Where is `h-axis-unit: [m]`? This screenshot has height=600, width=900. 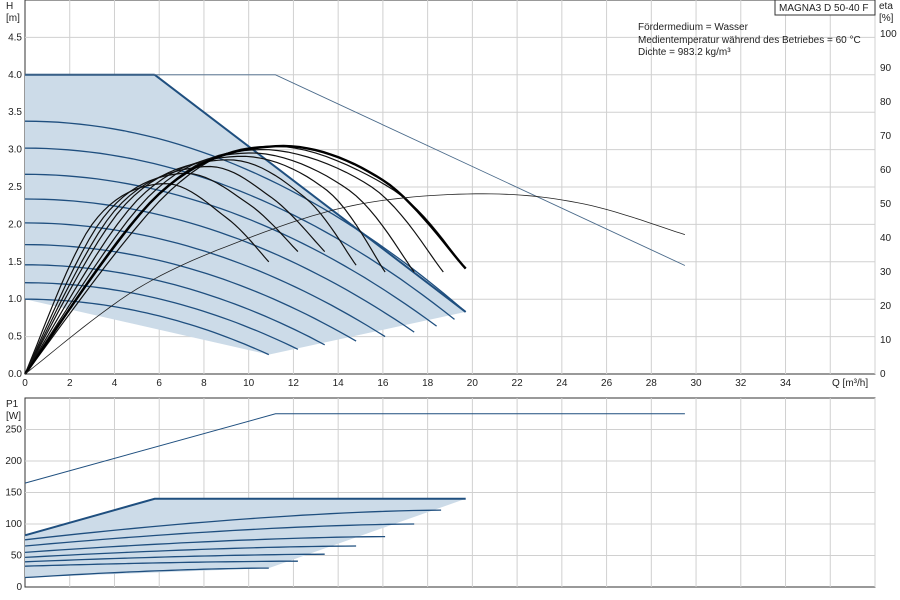
h-axis-unit: [m] is located at coordinates (13, 18).